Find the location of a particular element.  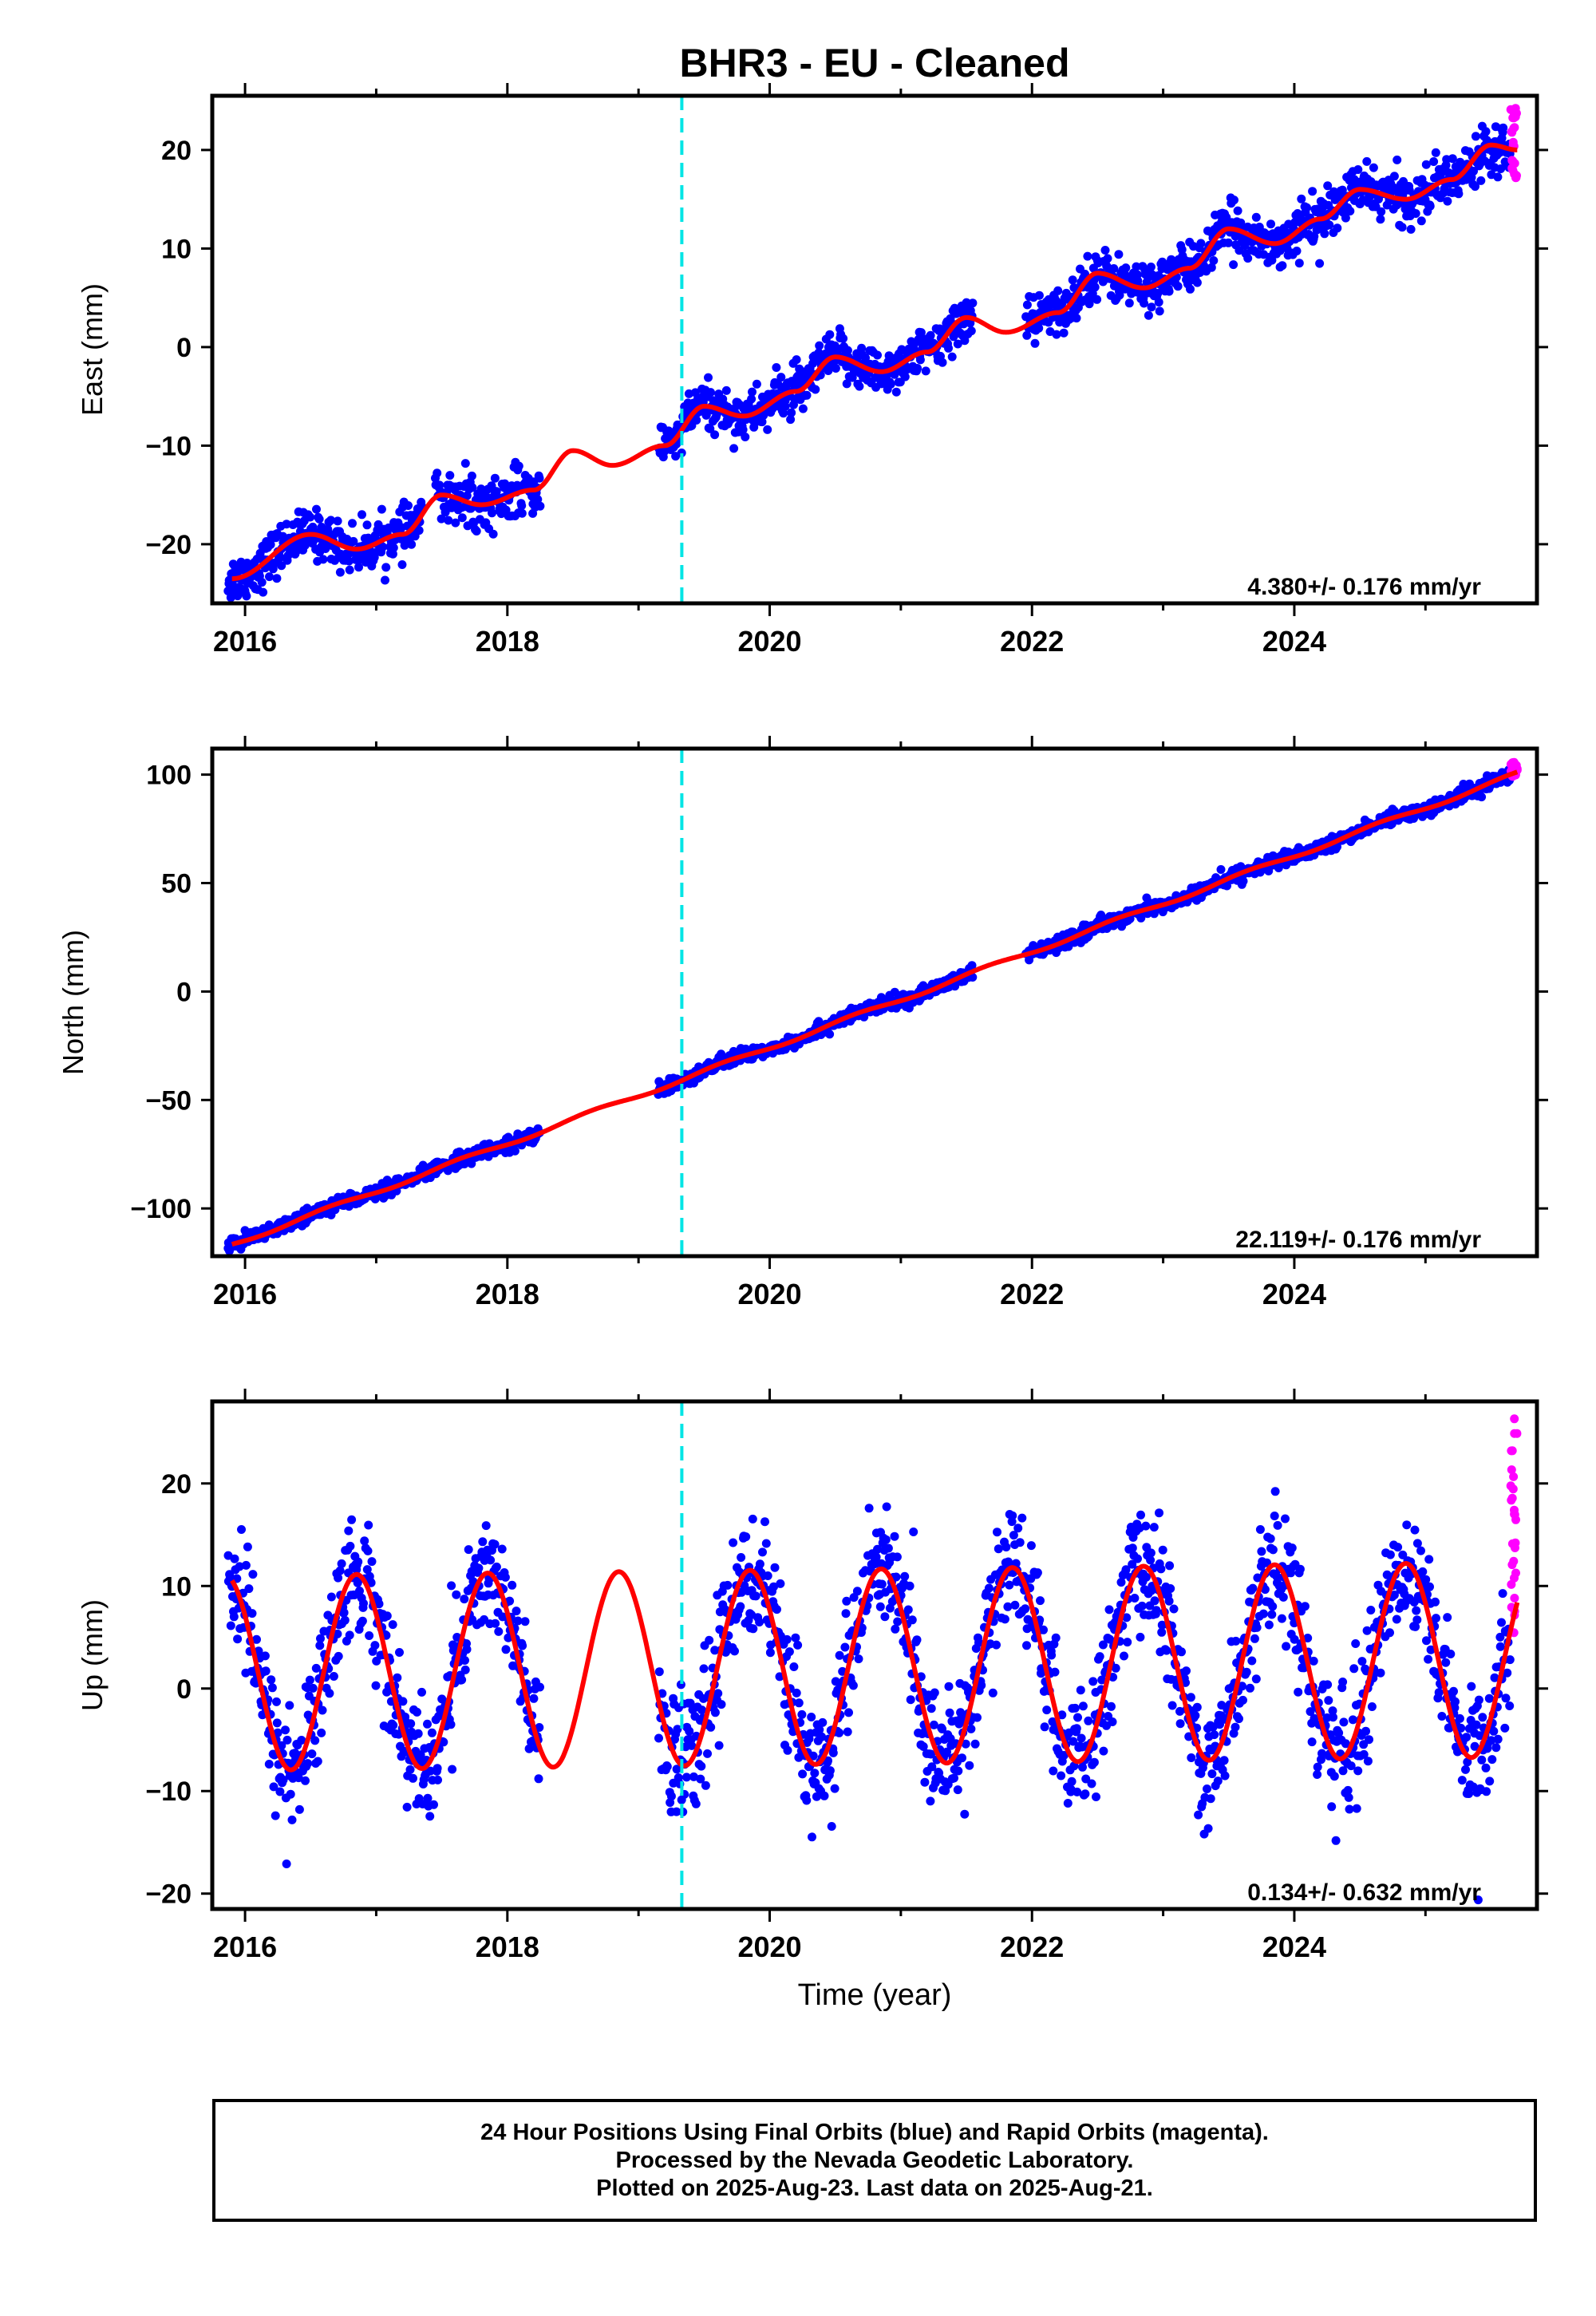

north-rate-label: 22.119+/- 0.176 mm/yr is located at coordinates (1358, 1240).